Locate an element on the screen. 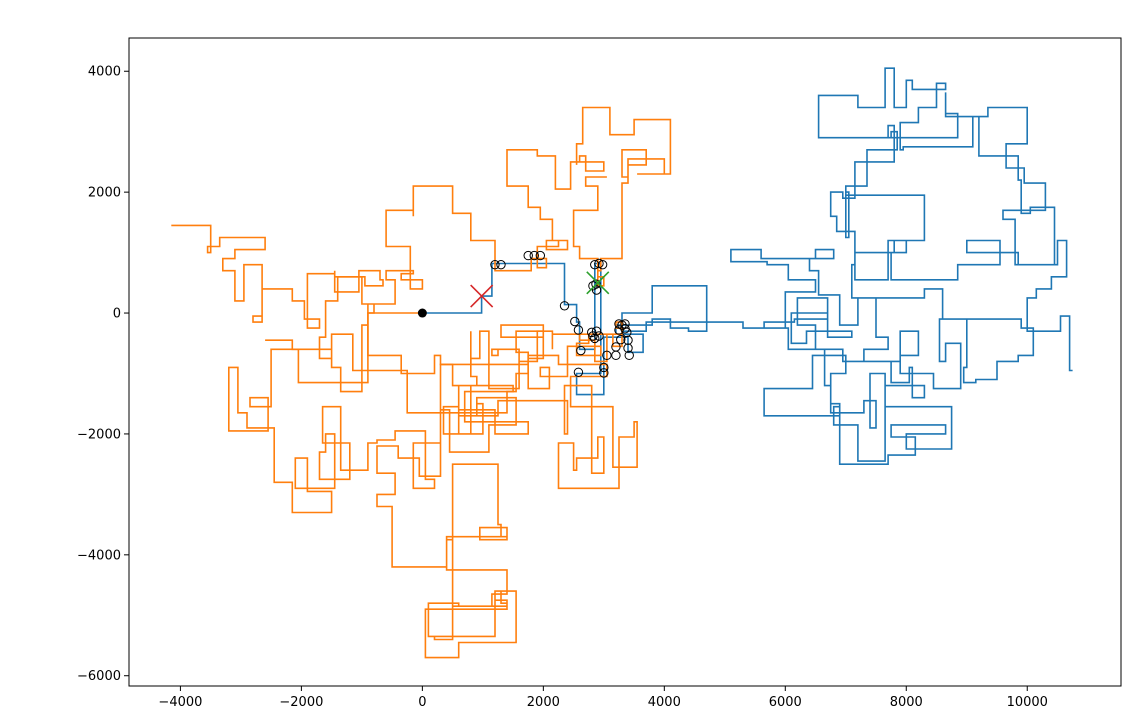  y-tick-label: 2000 is located at coordinates (104, 193).